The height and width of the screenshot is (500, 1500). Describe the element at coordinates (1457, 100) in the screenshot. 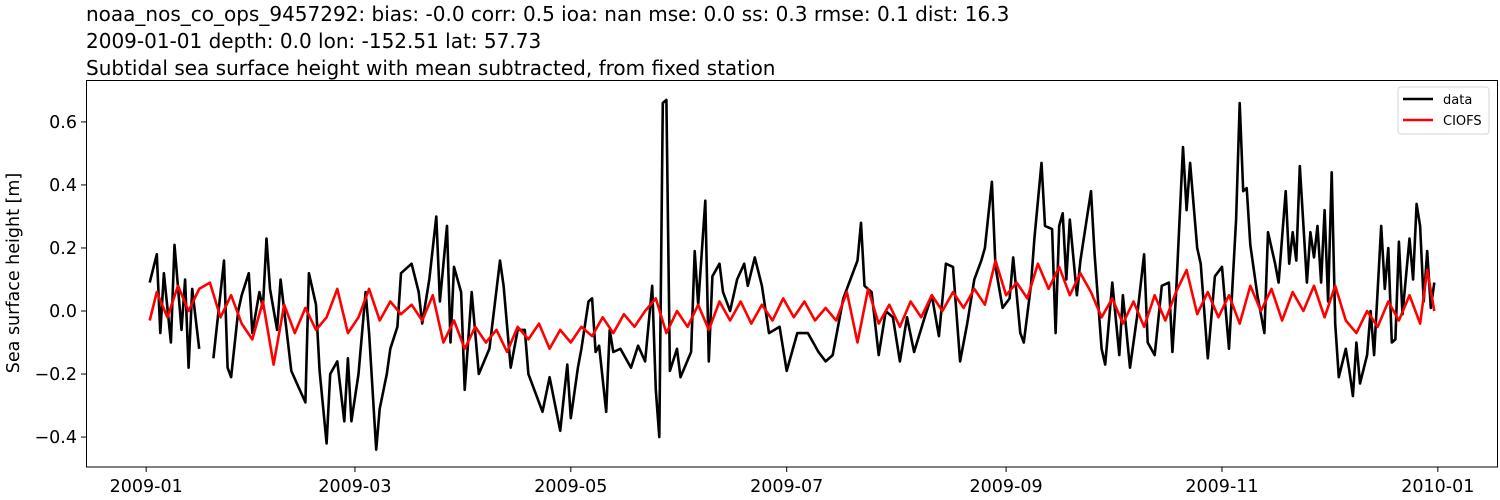

I see `legend-label-data: data` at that location.